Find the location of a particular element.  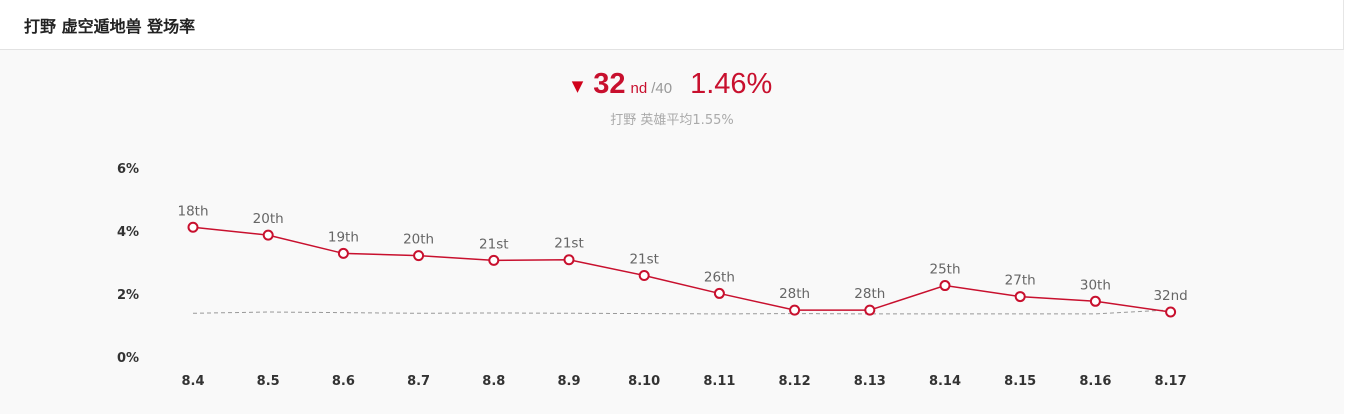

rank-number: 32 is located at coordinates (609, 84).